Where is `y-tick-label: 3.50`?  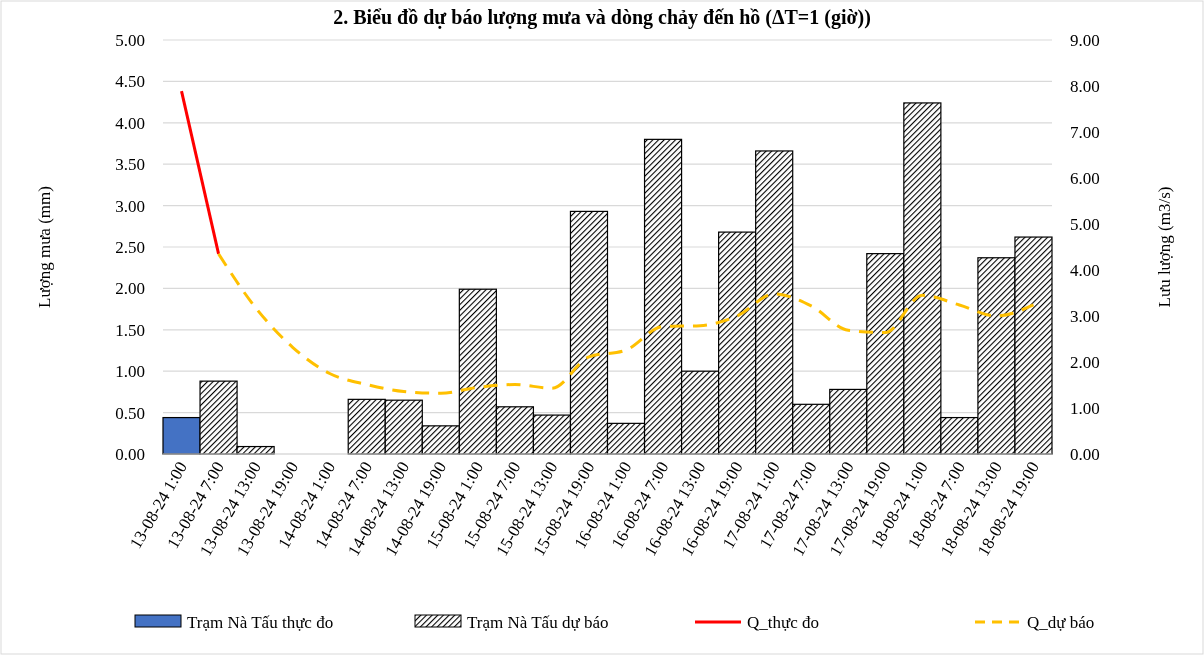 y-tick-label: 3.50 is located at coordinates (130, 165).